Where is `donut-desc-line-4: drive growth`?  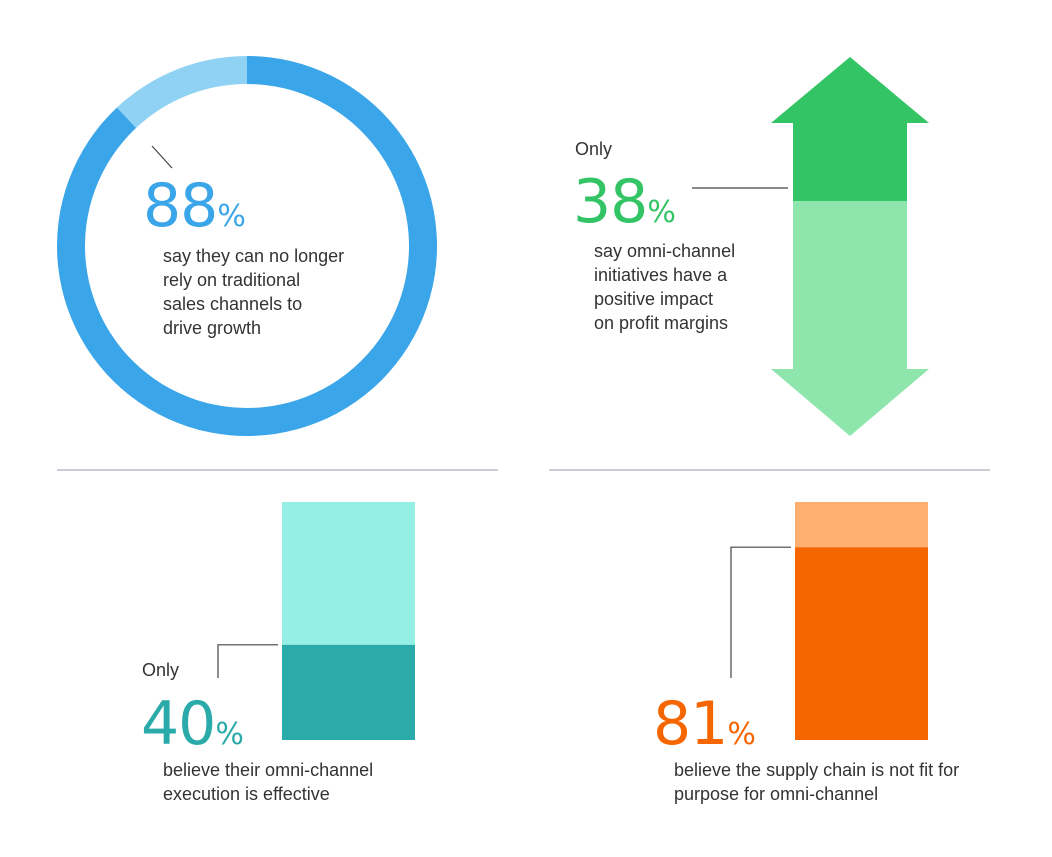
donut-desc-line-4: drive growth is located at coordinates (212, 328).